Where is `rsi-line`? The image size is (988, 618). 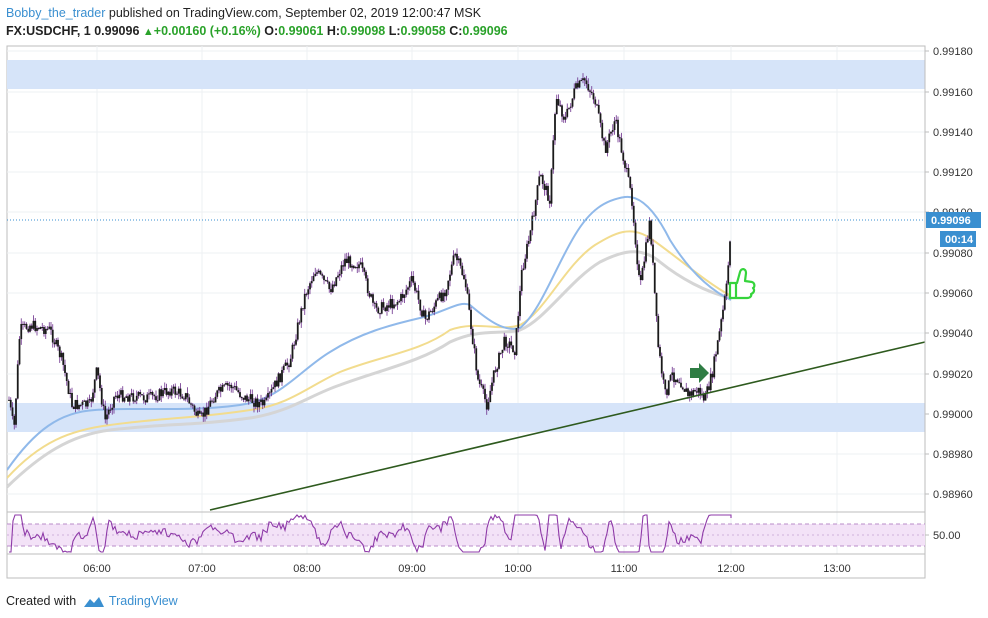
rsi-line is located at coordinates (370, 533).